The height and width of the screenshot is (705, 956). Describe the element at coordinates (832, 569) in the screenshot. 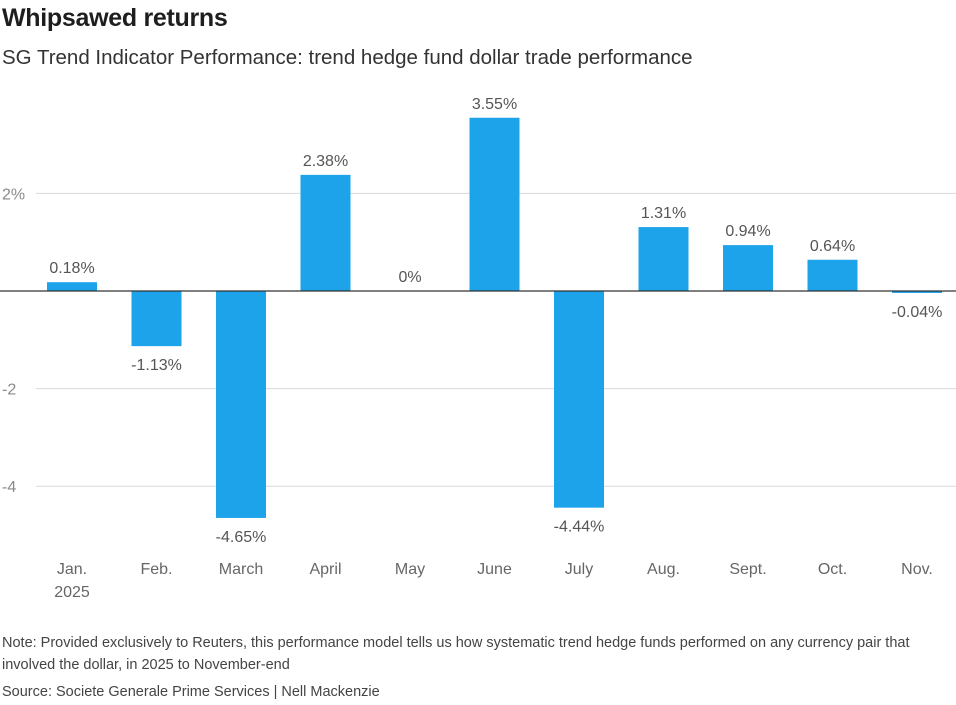

I see `x-tick-label: Oct.` at that location.